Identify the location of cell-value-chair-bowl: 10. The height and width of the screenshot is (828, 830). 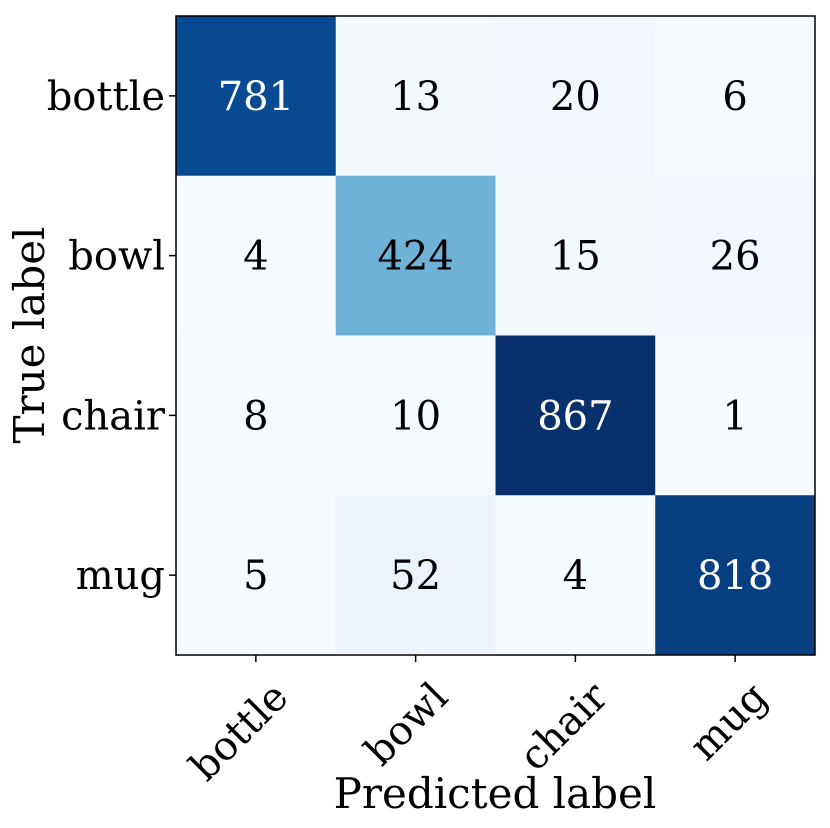
(415, 416).